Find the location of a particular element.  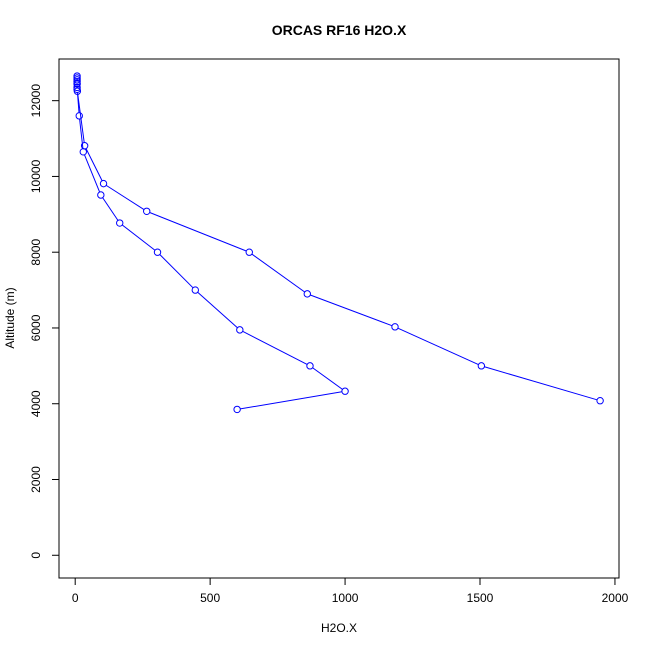

chart-title: ORCAS RF16 H2O.X is located at coordinates (339, 30).